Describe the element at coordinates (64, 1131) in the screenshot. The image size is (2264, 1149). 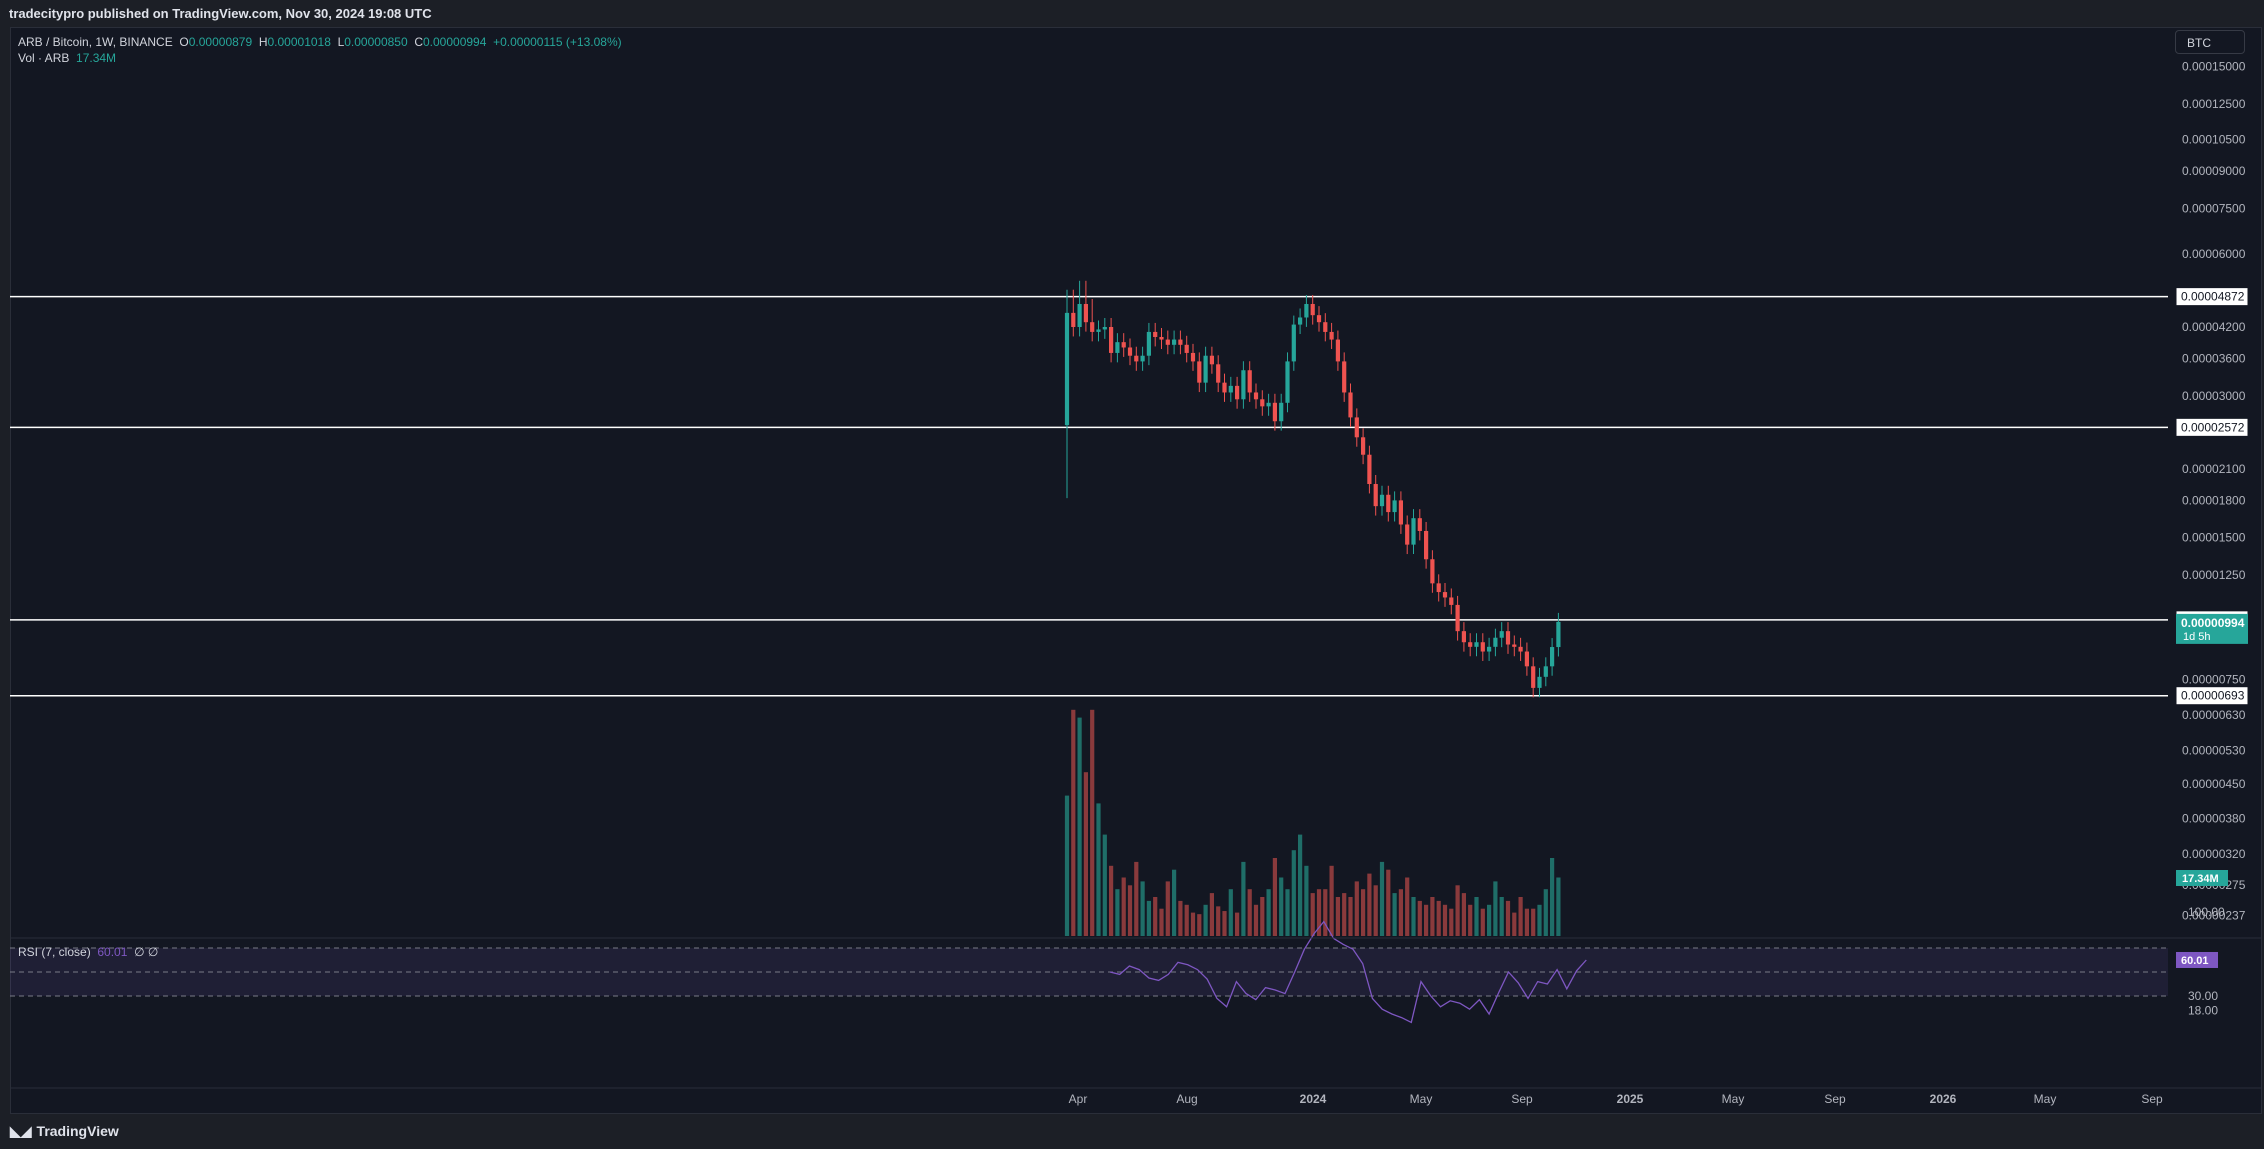
I see `tradingview-logo: ◣◢ TradingView` at that location.